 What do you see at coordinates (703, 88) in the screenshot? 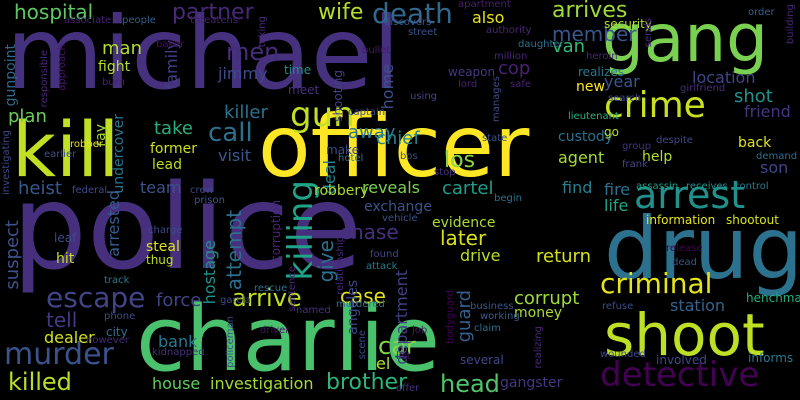
I see `cloud-word-girlfriend: girlfriend` at bounding box center [703, 88].